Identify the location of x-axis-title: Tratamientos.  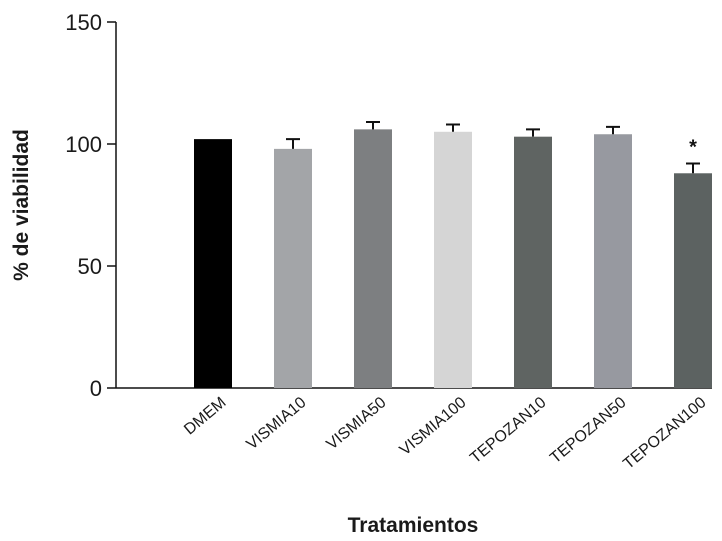
(413, 525).